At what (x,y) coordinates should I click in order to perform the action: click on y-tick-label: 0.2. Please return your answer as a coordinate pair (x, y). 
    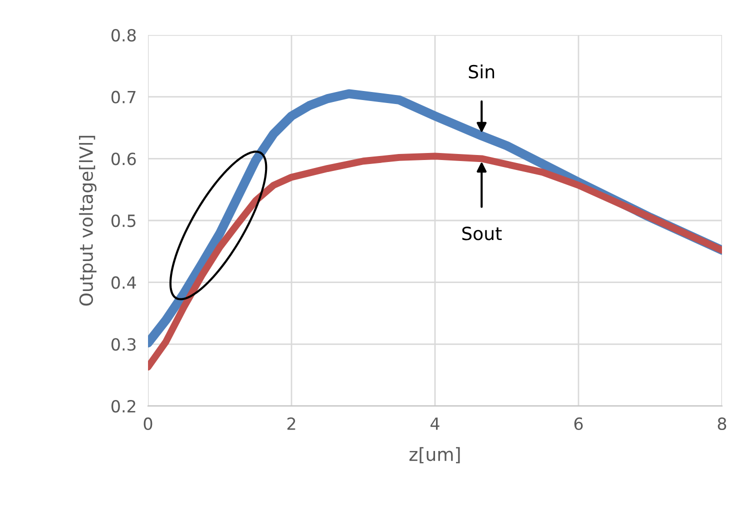
    Looking at the image, I should click on (123, 406).